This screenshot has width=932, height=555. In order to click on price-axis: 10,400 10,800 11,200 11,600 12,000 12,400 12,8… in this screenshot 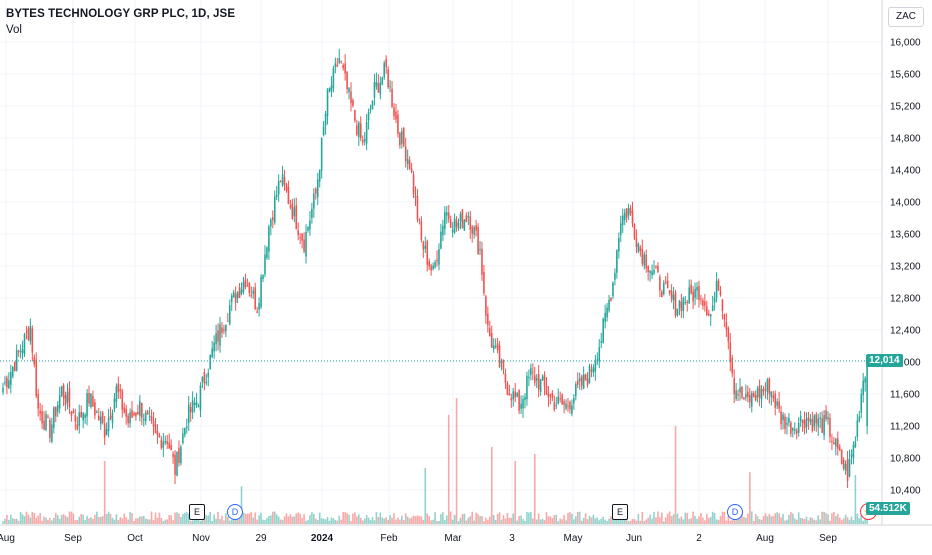, I will do `click(901, 262)`.